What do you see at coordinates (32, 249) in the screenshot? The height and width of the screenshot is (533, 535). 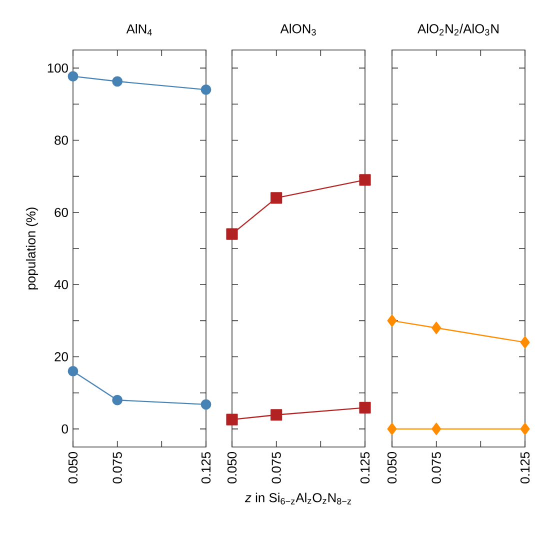 I see `y-axis-title: population (%)` at bounding box center [32, 249].